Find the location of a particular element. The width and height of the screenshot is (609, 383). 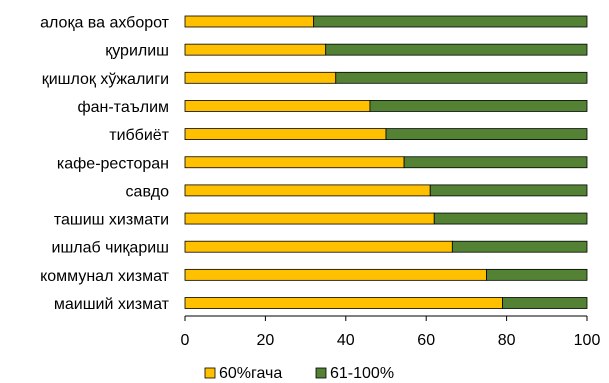

category-label: қурилиш is located at coordinates (137, 51).